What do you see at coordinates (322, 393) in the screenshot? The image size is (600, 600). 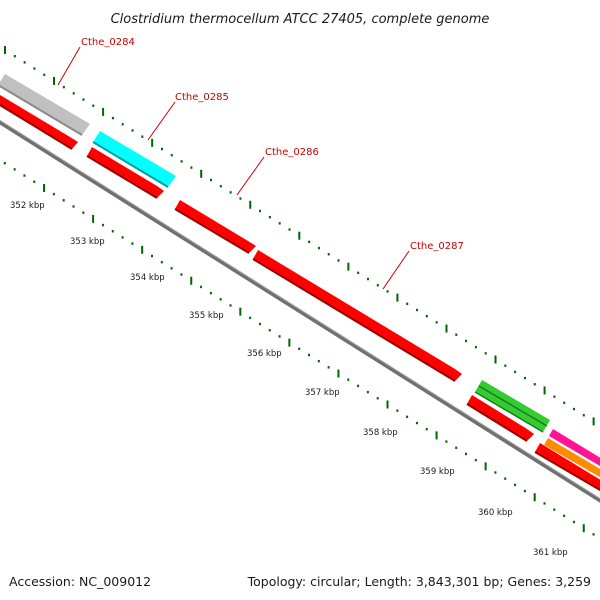 I see `position-label: 357 kbp` at bounding box center [322, 393].